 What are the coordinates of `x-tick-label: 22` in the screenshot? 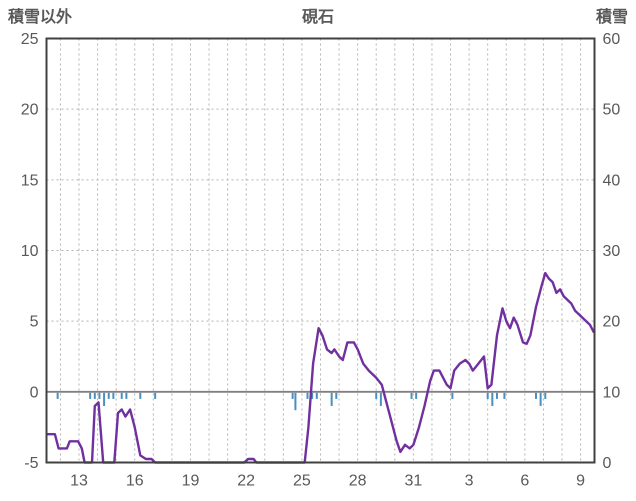 It's located at (246, 481).